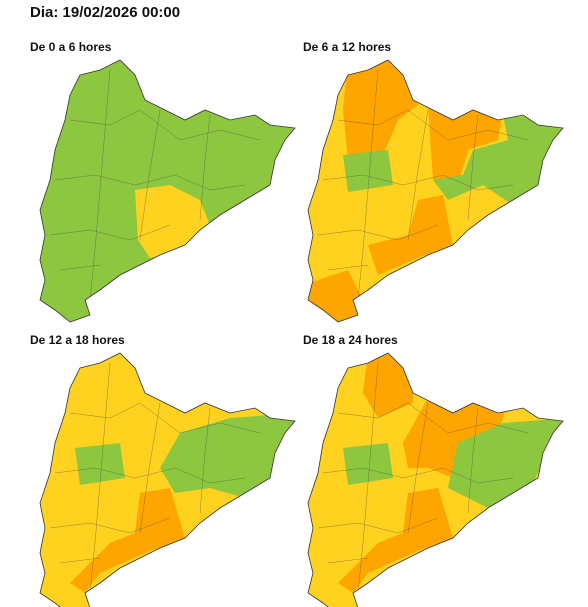 The image size is (588, 607). I want to click on panel-title: De 18 a 24 hores, so click(350, 340).